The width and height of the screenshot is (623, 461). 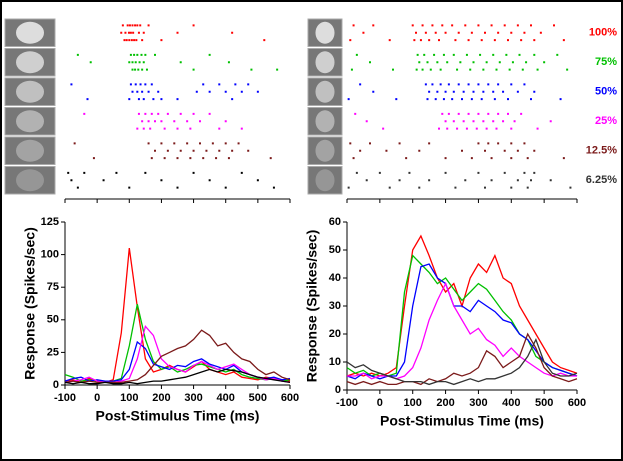 I want to click on x-tick-label: 100, so click(x=413, y=403).